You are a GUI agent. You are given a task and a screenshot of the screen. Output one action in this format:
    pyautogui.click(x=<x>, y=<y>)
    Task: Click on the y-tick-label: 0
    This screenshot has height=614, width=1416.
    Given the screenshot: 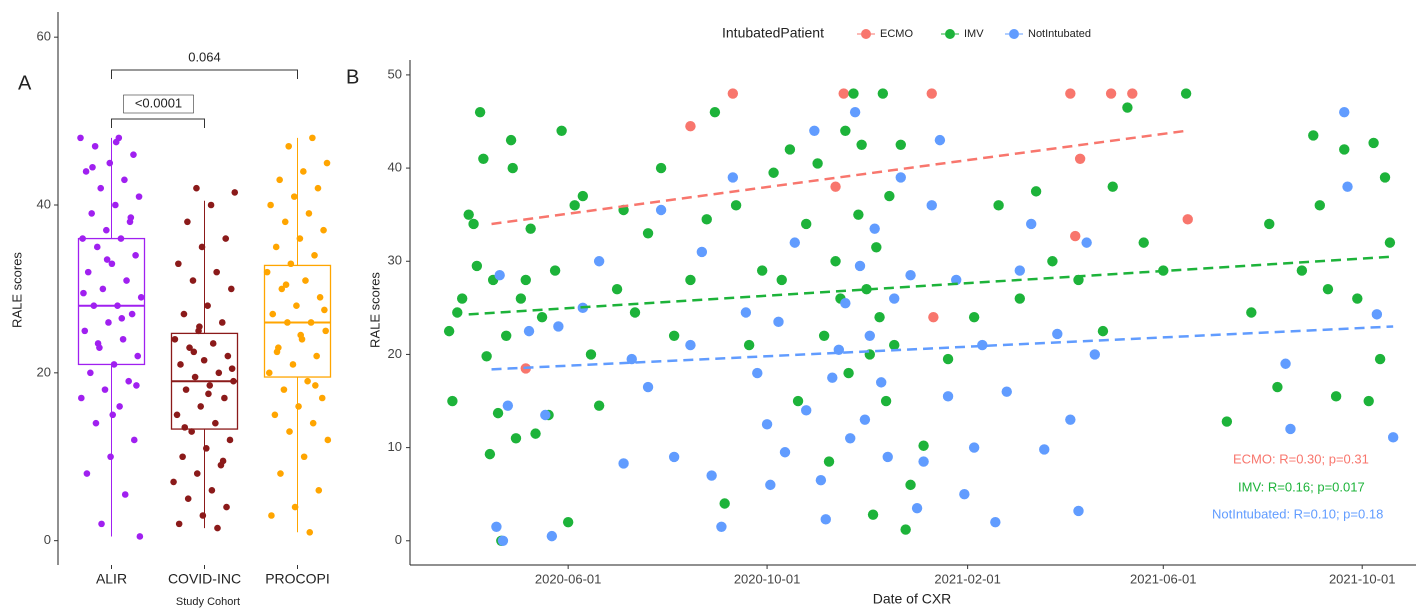 What is the action you would take?
    pyautogui.click(x=47, y=539)
    